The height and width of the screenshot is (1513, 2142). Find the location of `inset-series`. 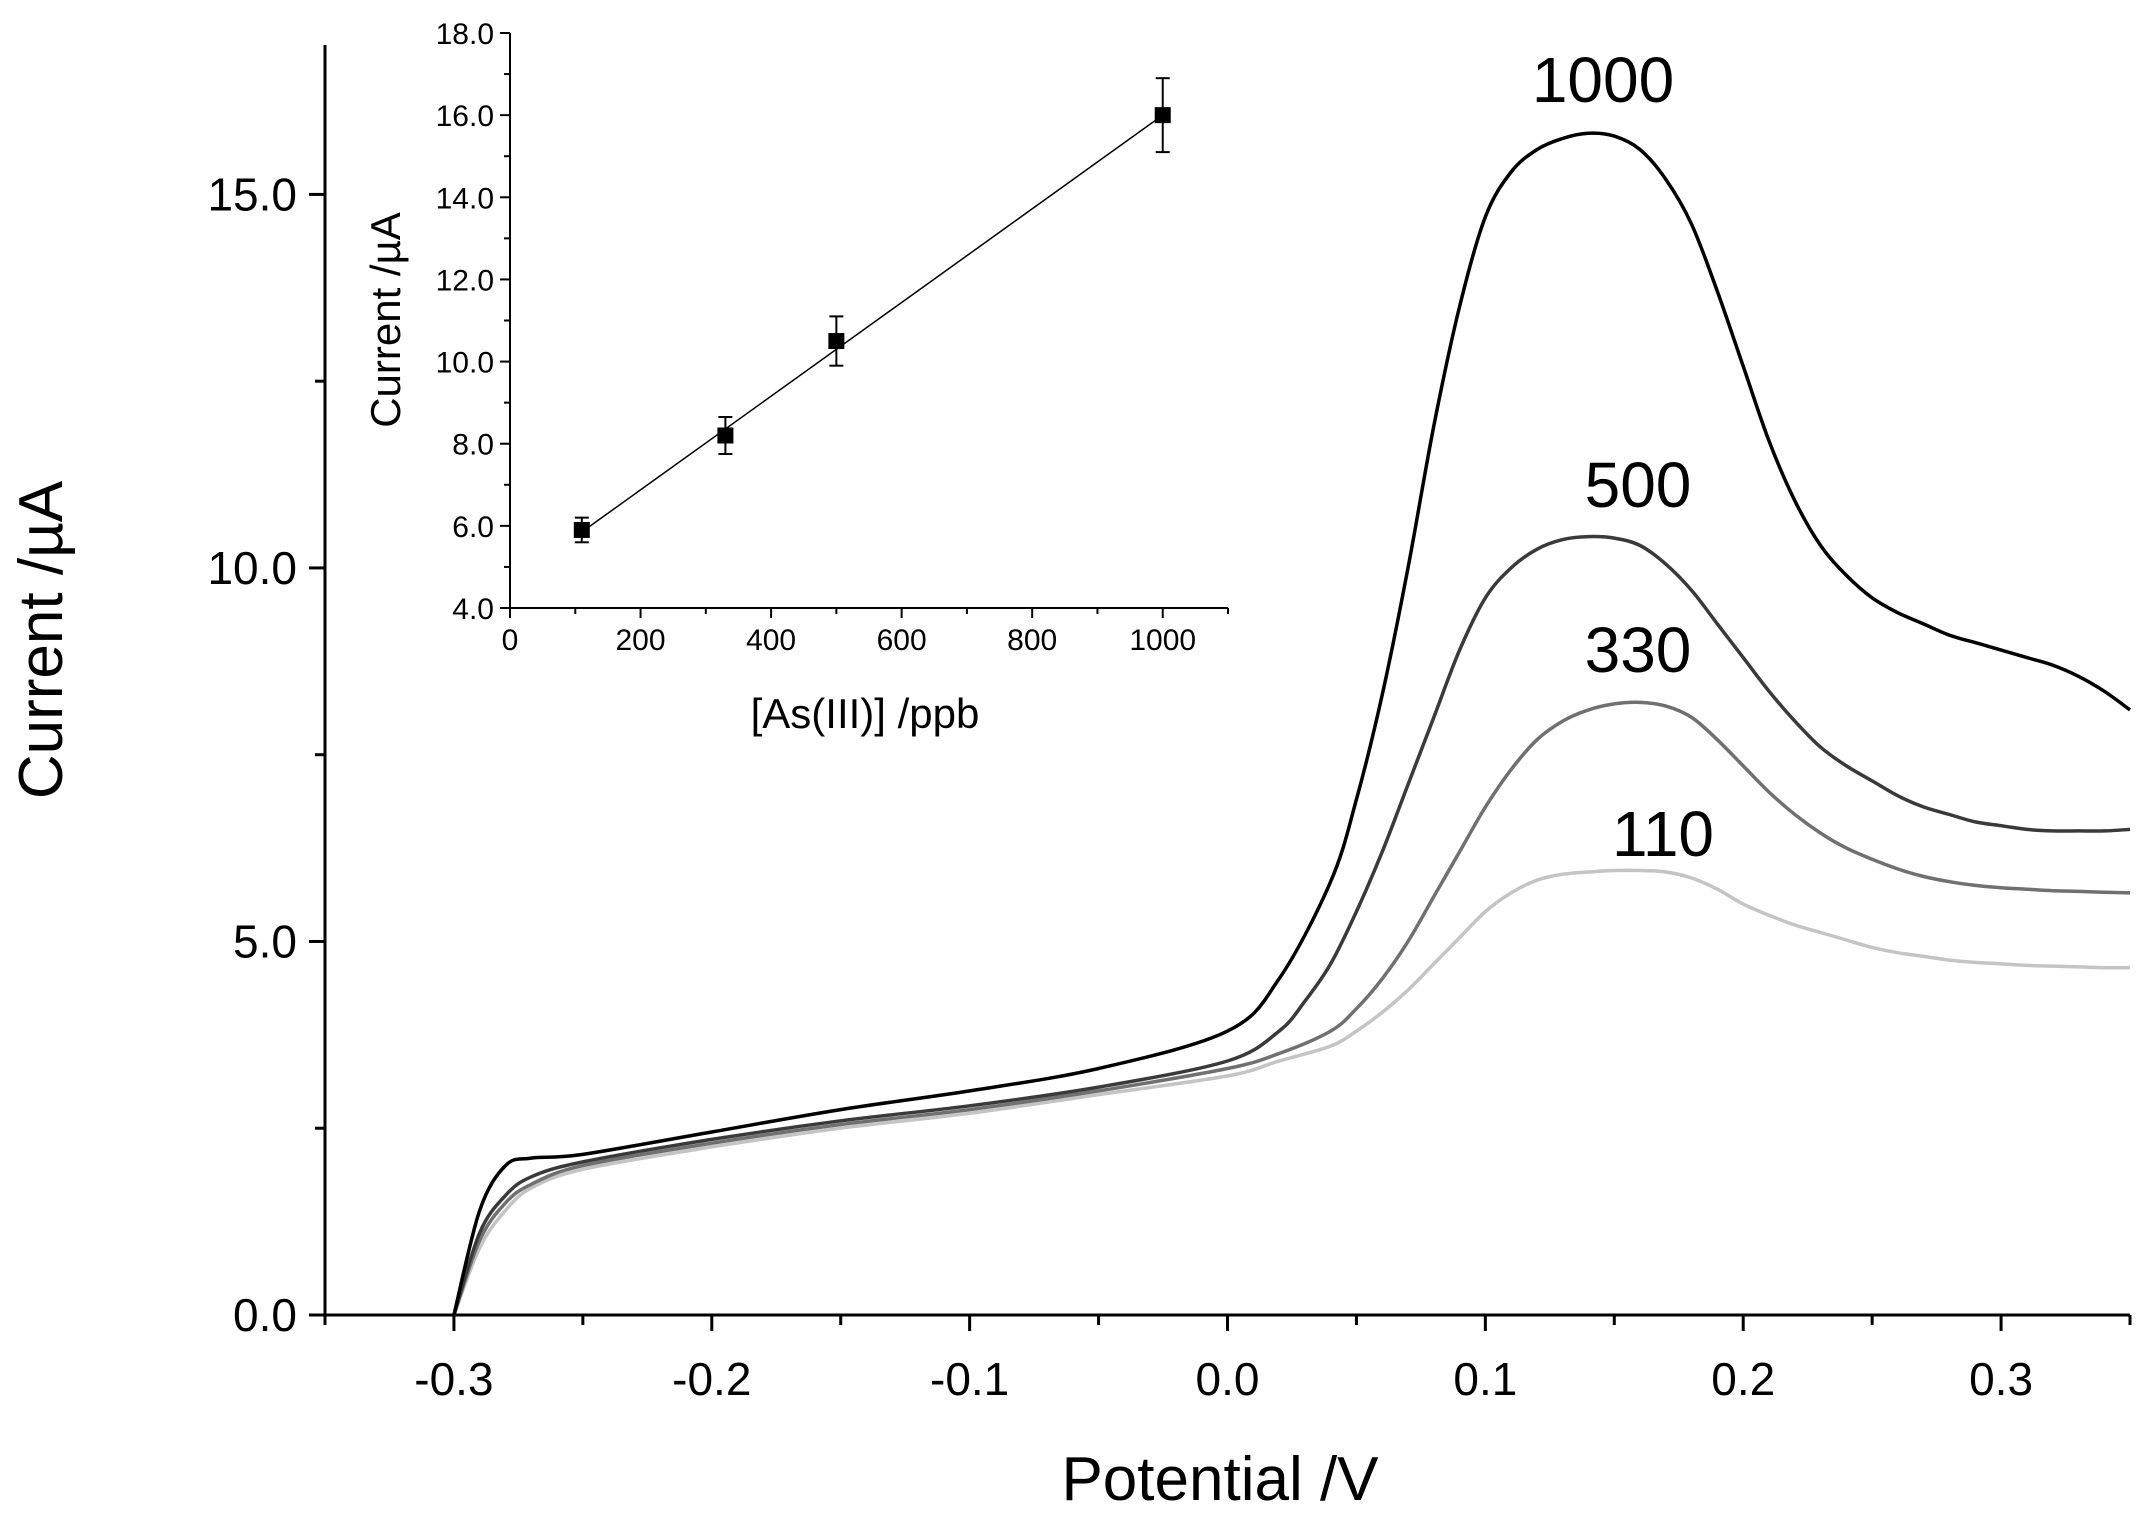

inset-series is located at coordinates (872, 310).